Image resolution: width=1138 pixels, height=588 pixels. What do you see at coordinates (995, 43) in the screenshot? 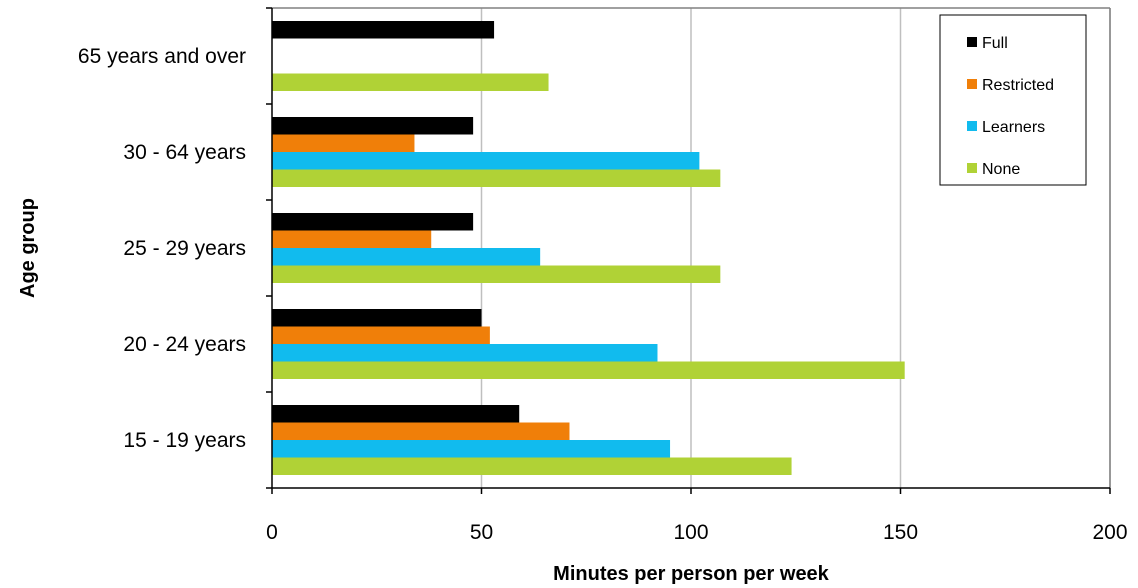
I see `legend-label-full: Full` at bounding box center [995, 43].